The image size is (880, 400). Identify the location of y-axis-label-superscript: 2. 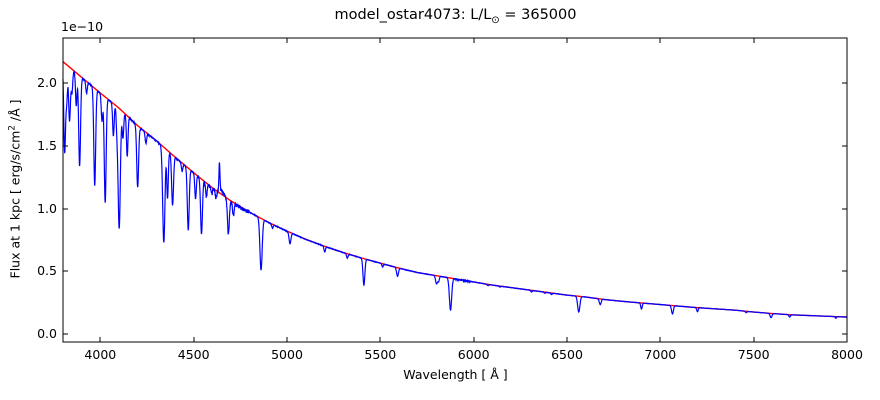
(12, 128).